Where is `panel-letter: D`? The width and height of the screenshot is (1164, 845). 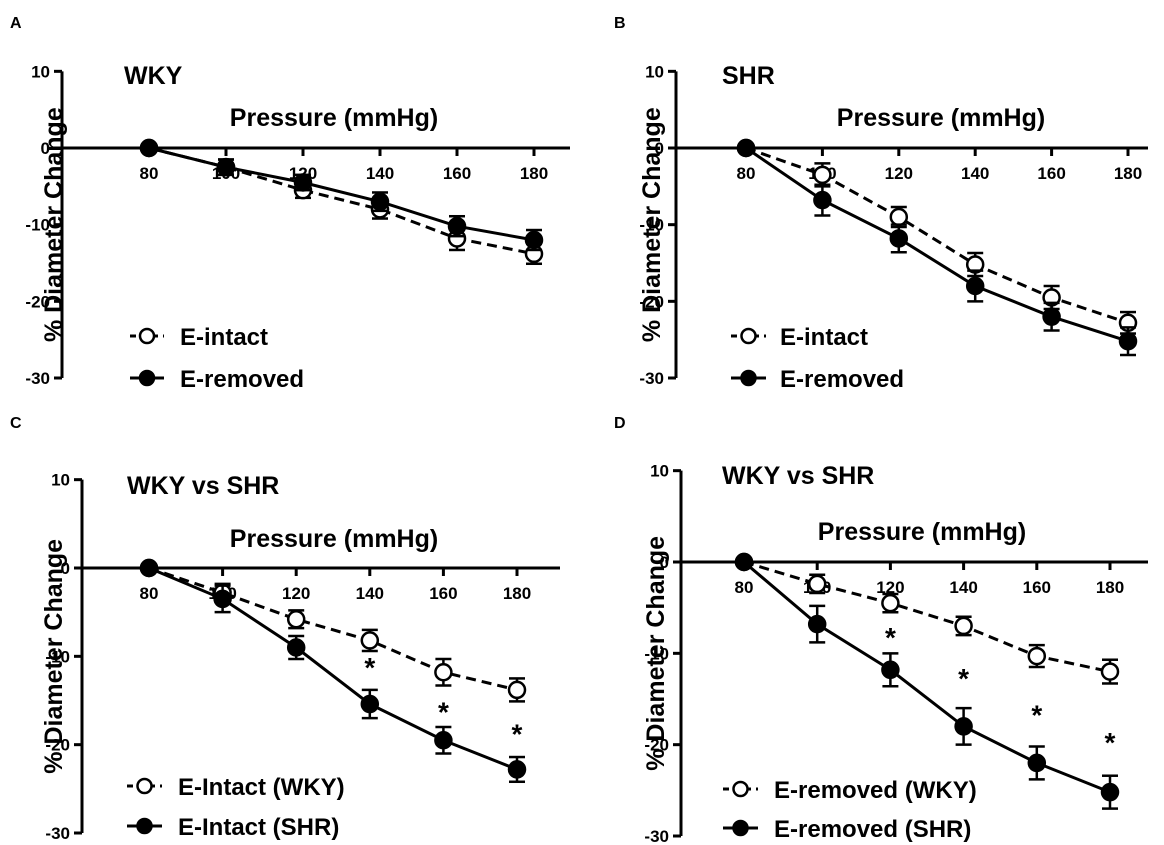 panel-letter: D is located at coordinates (620, 423).